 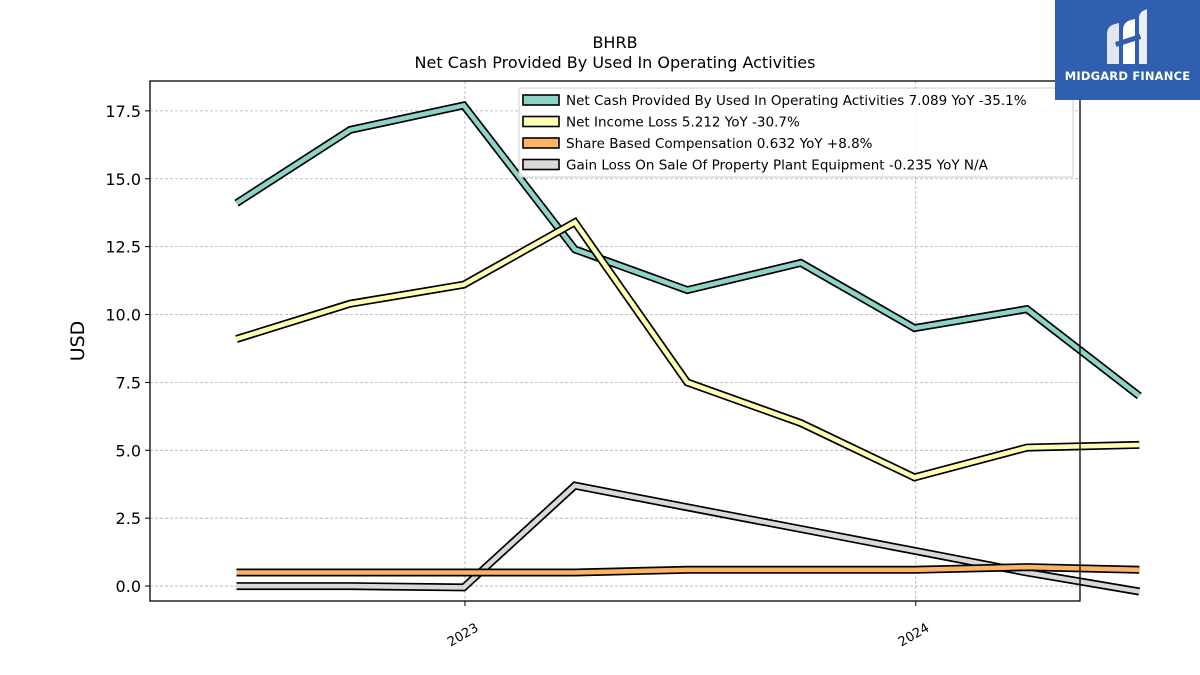 What do you see at coordinates (914, 636) in the screenshot?
I see `x-tick-label: 2024` at bounding box center [914, 636].